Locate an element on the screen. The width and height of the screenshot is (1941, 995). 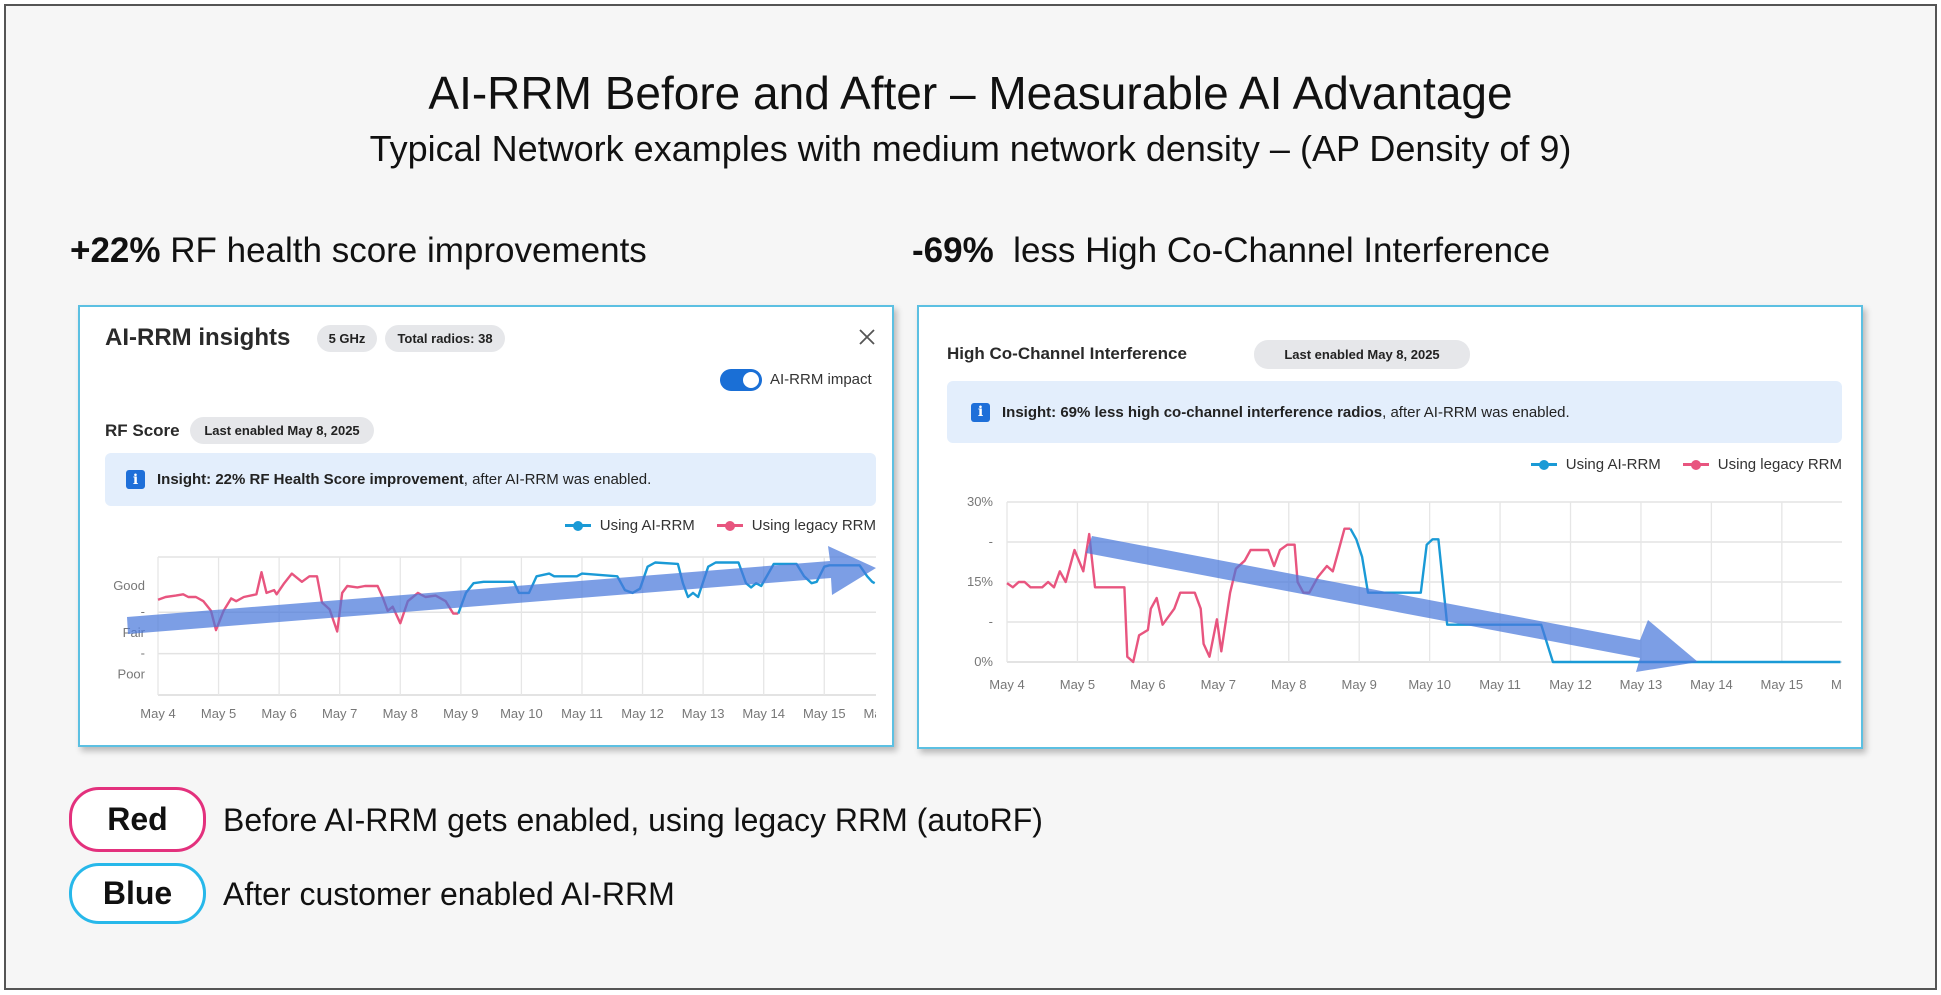
panel-title: AI-RRM insights is located at coordinates (198, 337).